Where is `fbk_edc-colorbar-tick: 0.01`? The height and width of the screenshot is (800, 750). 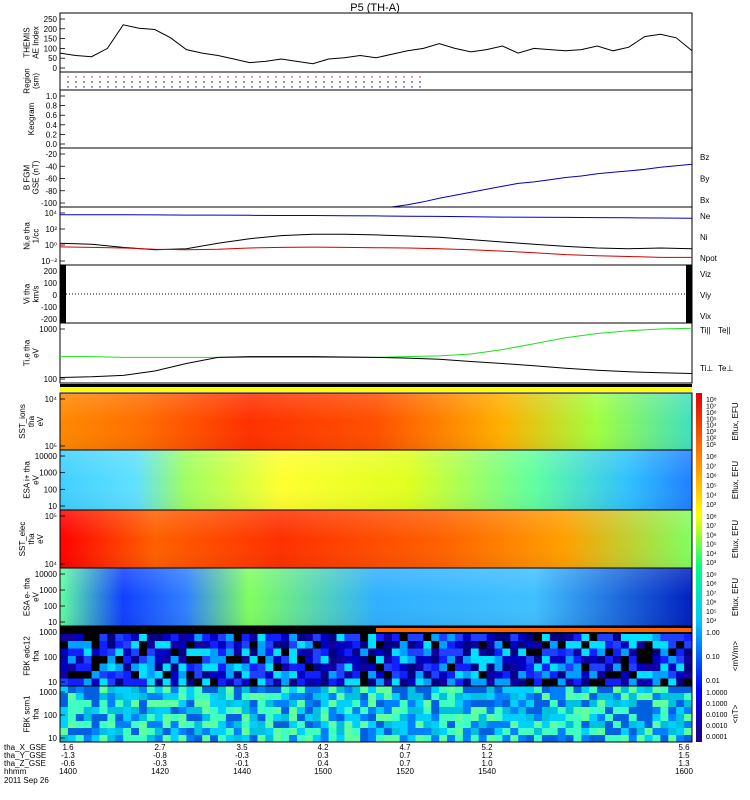 fbk_edc-colorbar-tick: 0.01 is located at coordinates (713, 681).